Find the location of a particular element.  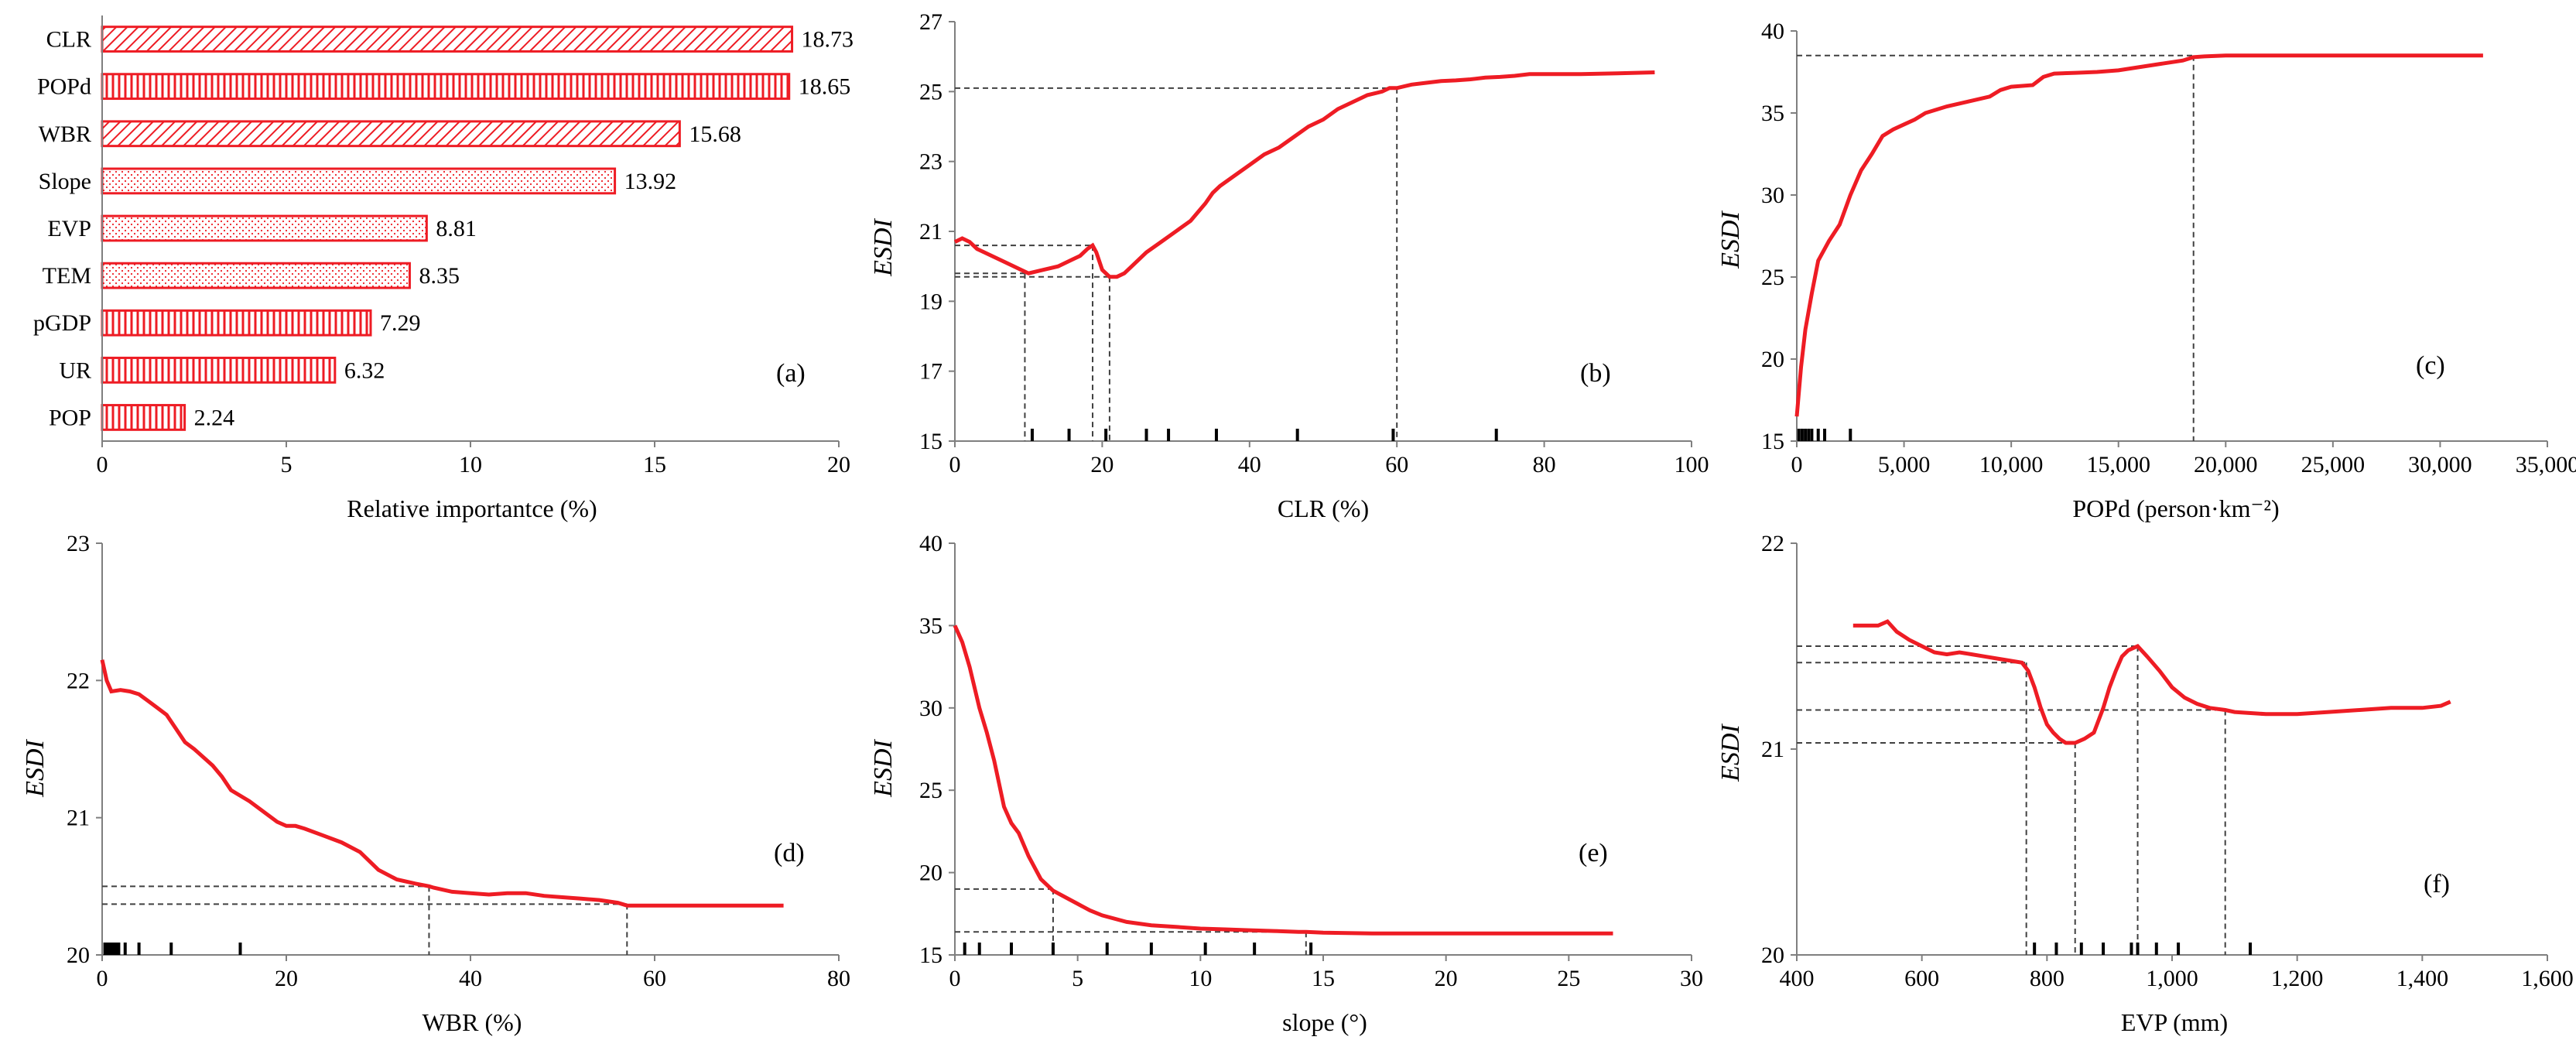

y-tick-label: 17 is located at coordinates (930, 372).